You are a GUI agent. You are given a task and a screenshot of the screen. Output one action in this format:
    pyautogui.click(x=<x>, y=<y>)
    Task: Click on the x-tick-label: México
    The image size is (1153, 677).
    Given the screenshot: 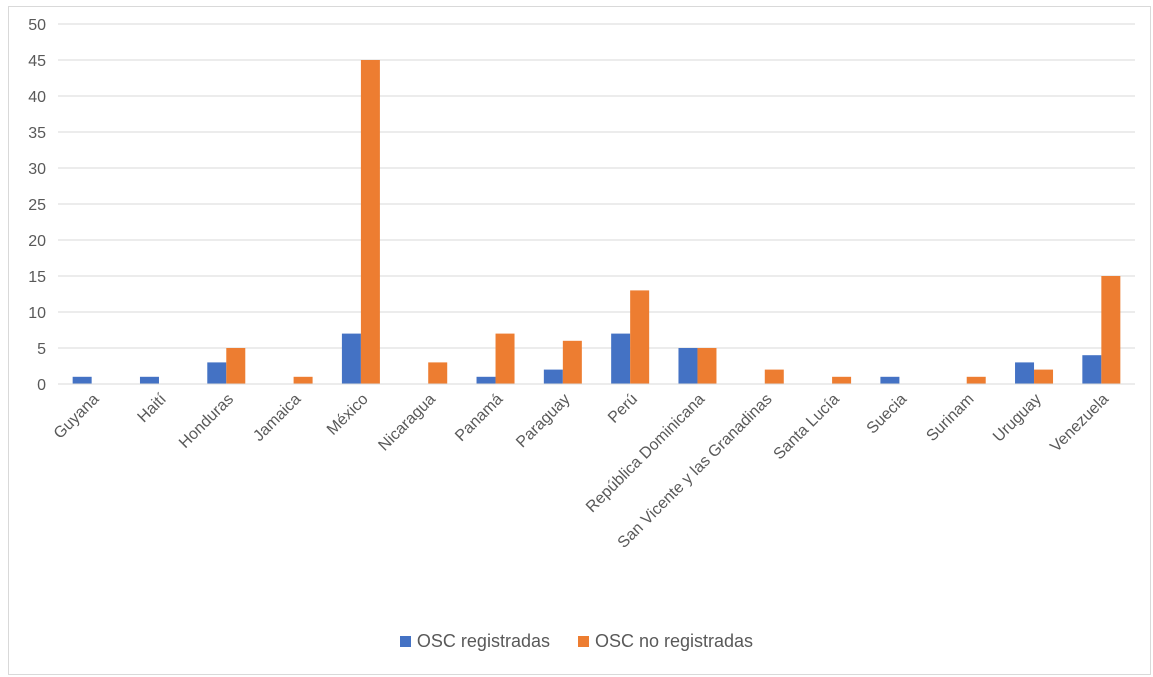 What is the action you would take?
    pyautogui.click(x=348, y=415)
    